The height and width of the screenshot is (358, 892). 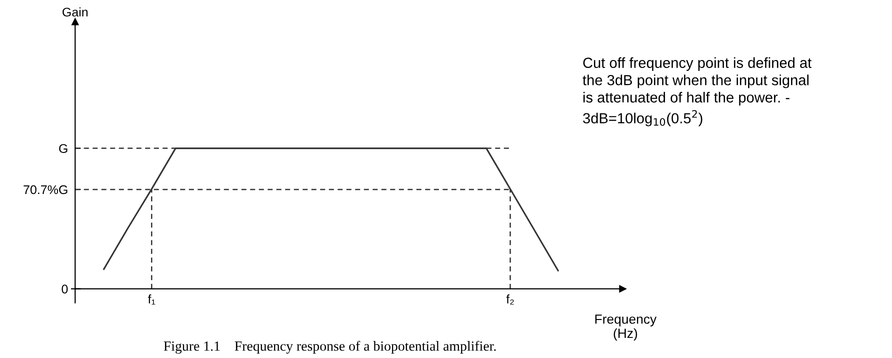 What do you see at coordinates (75, 12) in the screenshot?
I see `y-axis-title: Gain` at bounding box center [75, 12].